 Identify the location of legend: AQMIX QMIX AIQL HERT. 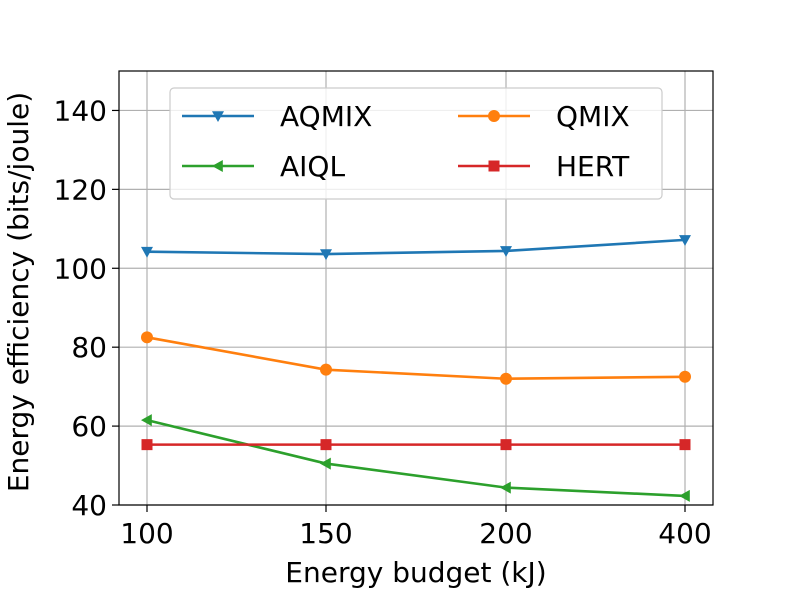
(416, 143).